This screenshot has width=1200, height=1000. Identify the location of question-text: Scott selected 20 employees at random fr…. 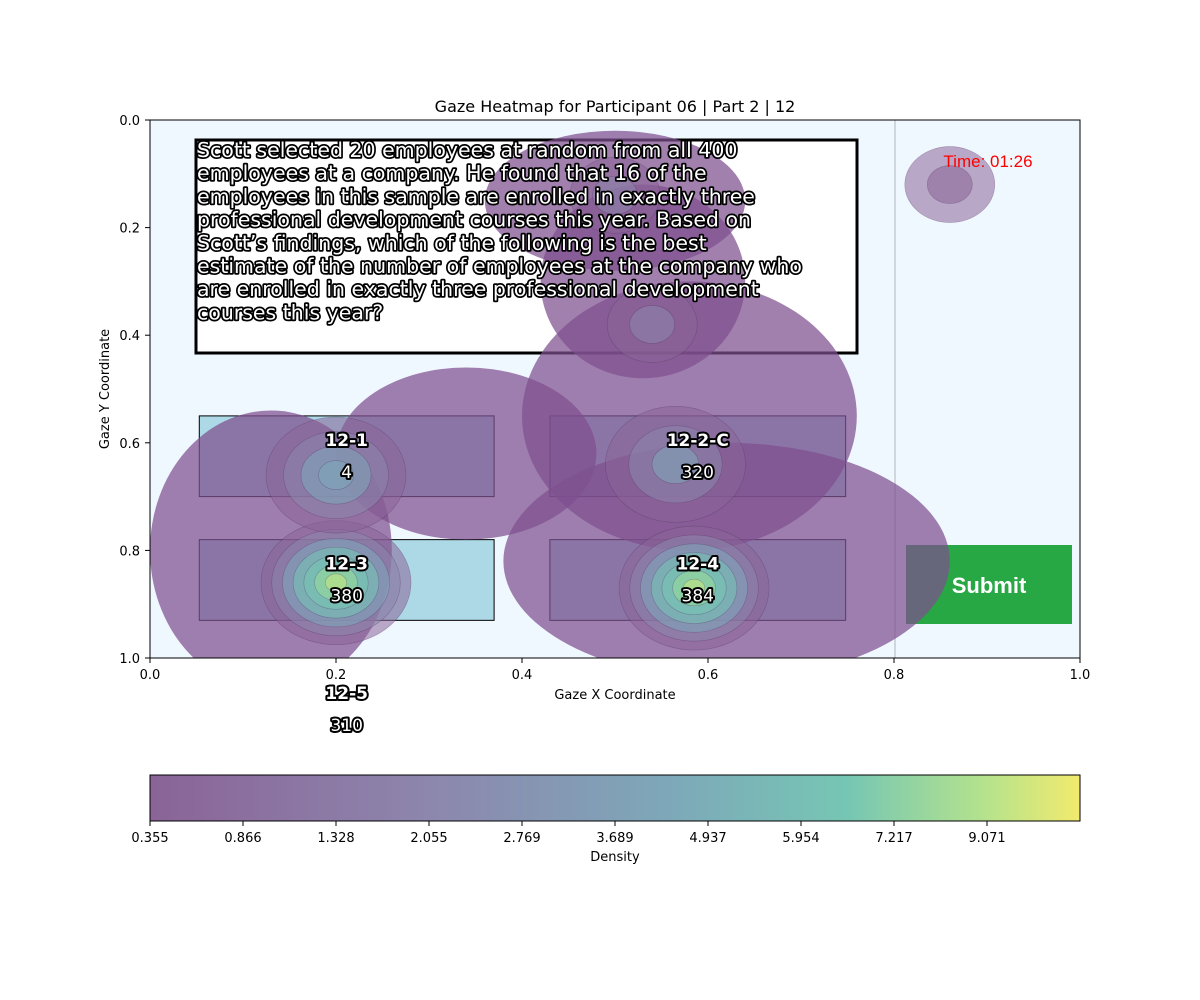
(499, 231).